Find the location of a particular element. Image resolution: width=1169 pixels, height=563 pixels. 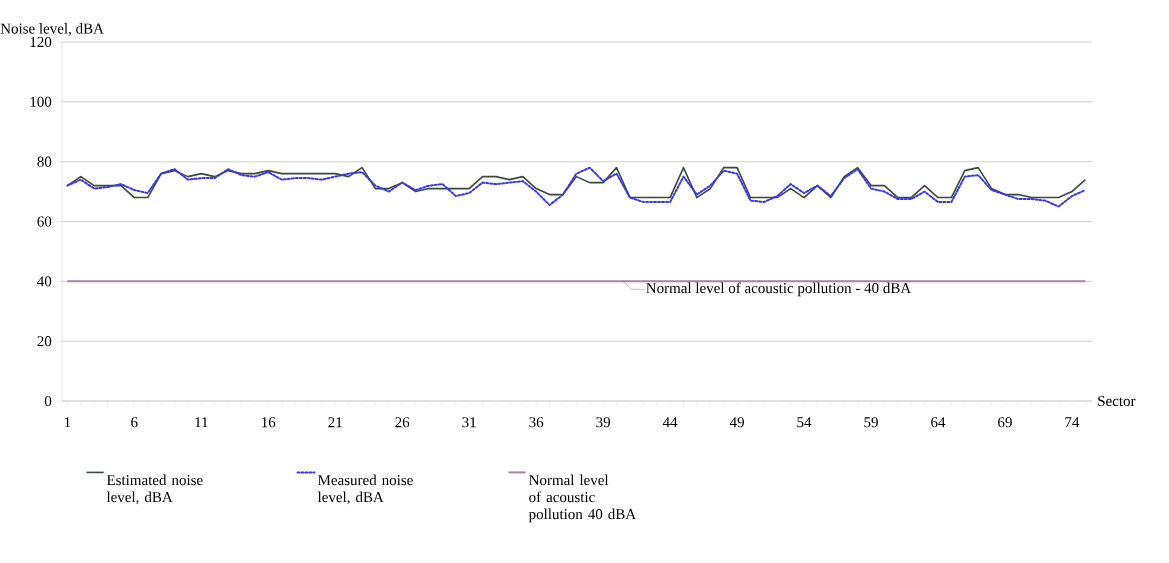

x-tick-label: 69 is located at coordinates (1005, 422).